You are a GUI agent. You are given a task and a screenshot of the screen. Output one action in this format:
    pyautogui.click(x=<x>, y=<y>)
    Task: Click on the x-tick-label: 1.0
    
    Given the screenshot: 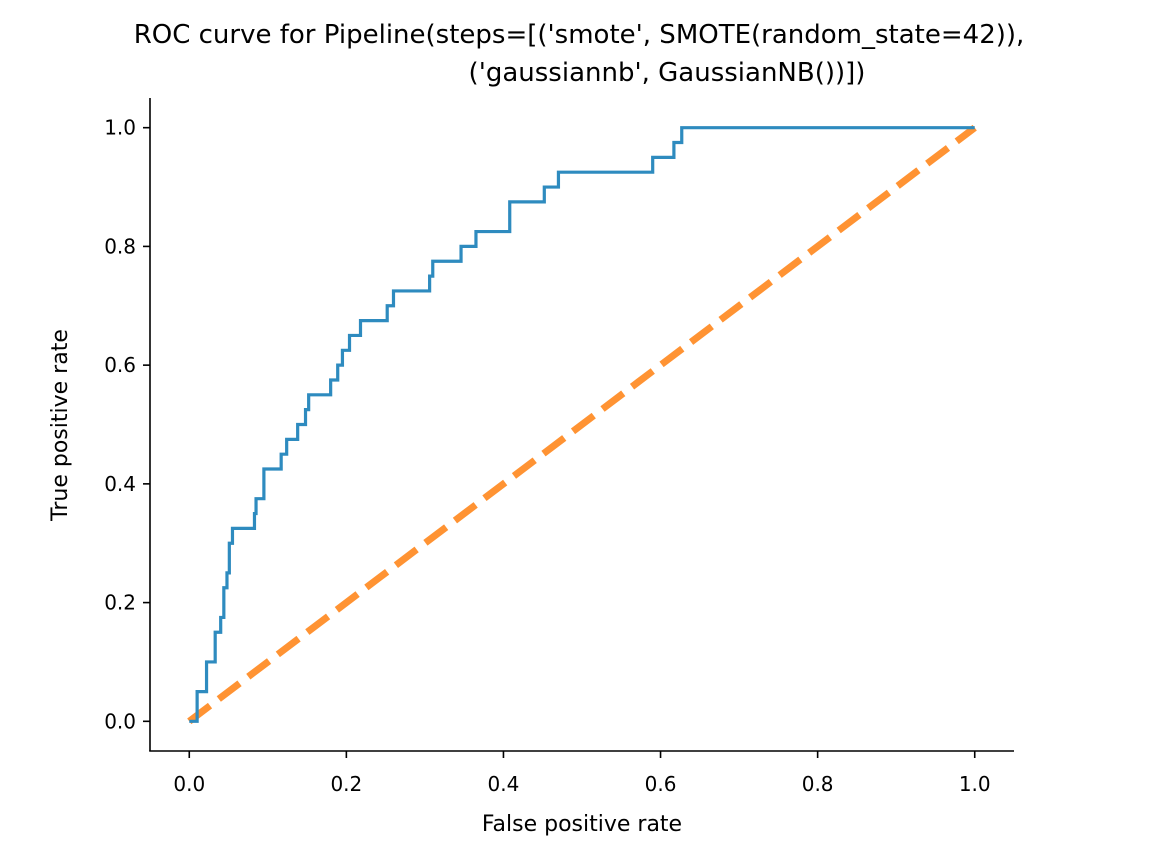 What is the action you would take?
    pyautogui.click(x=975, y=784)
    